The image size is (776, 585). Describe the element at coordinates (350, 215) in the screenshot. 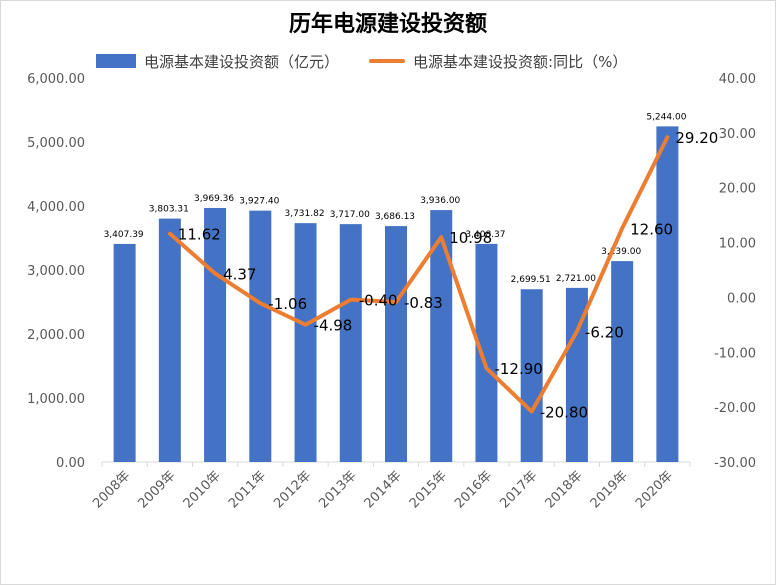

I see `bar-data-label: 3,717.00` at that location.